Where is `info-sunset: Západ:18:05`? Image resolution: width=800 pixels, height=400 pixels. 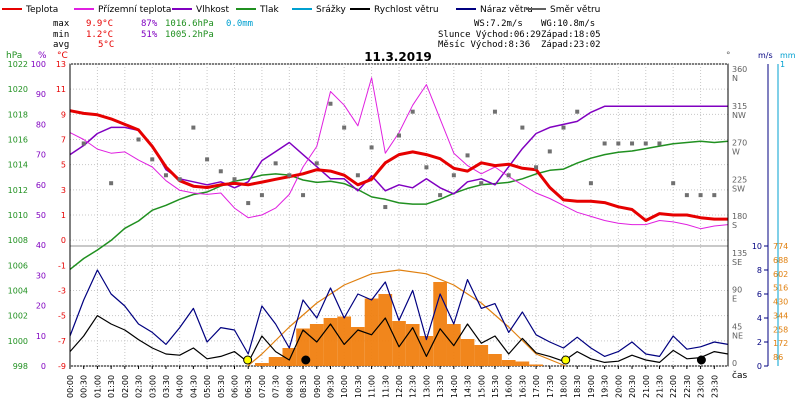
info-sunset: Západ:18:05 is located at coordinates (571, 35).